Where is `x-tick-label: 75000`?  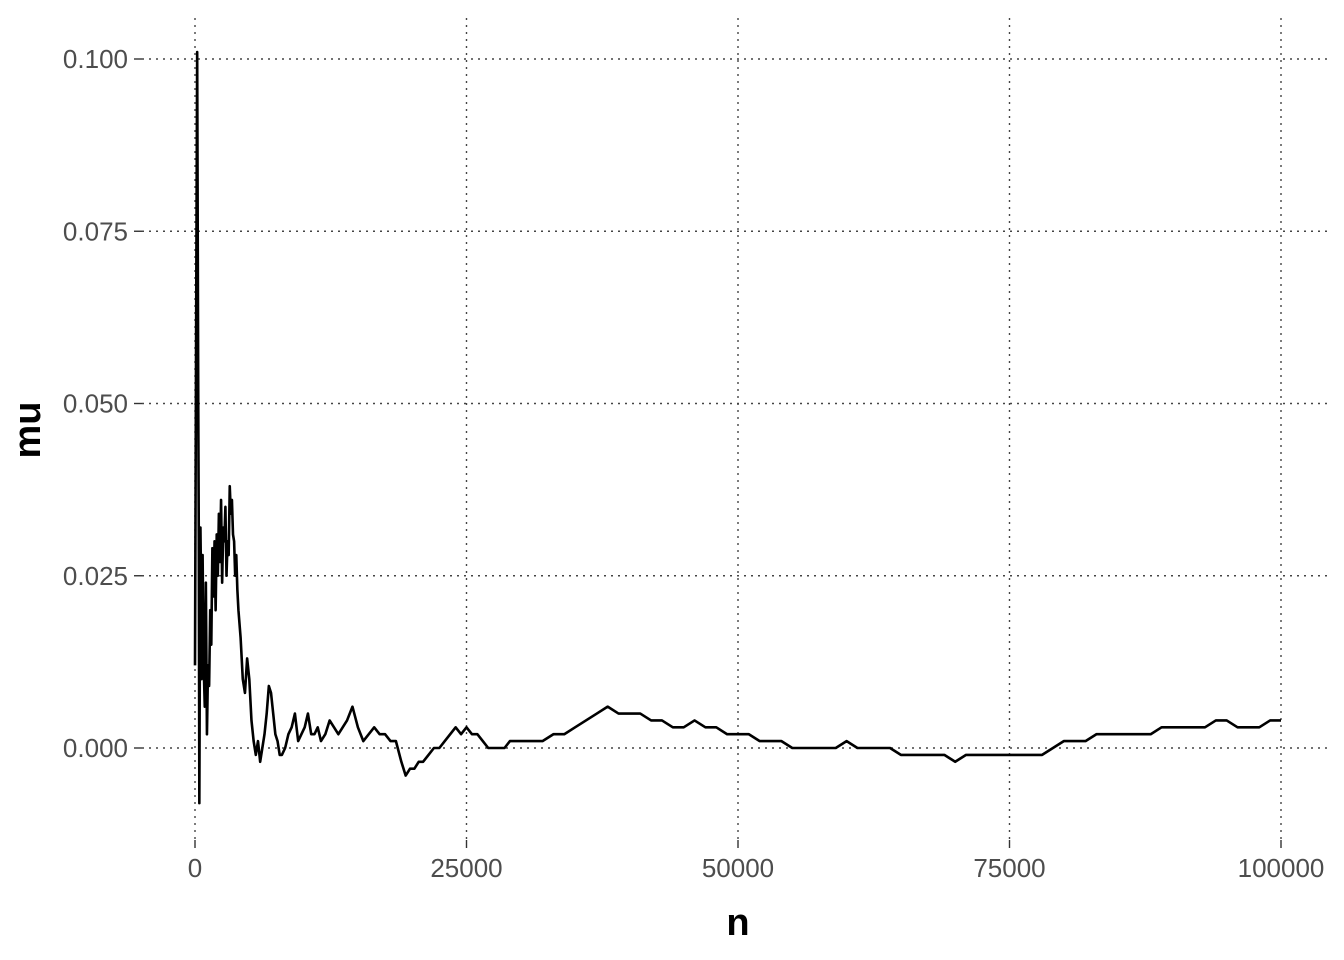 x-tick-label: 75000 is located at coordinates (1009, 868).